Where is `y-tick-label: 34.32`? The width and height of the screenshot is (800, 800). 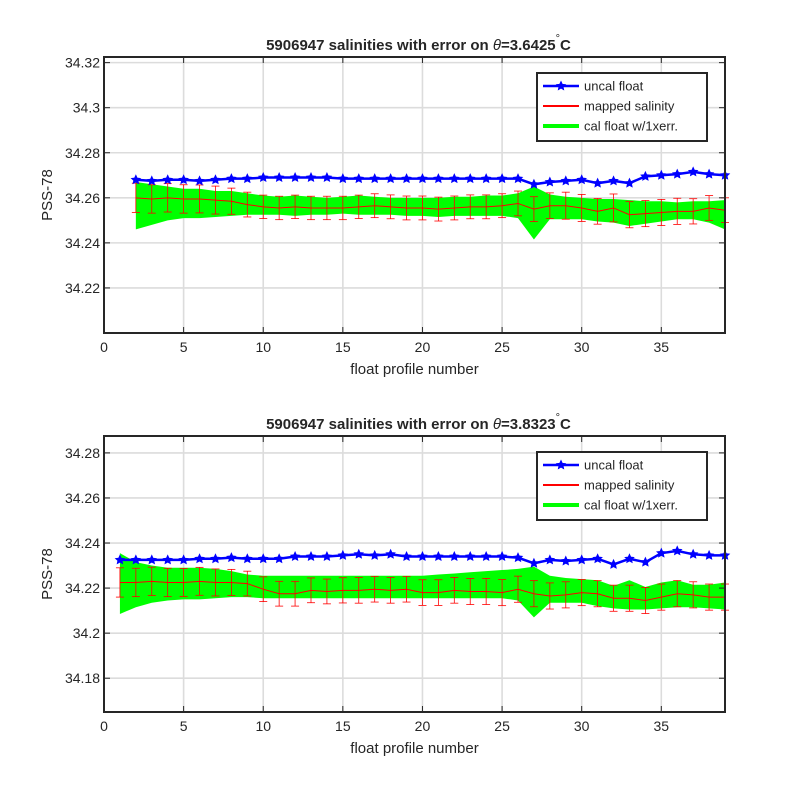
y-tick-label: 34.32 is located at coordinates (82, 63).